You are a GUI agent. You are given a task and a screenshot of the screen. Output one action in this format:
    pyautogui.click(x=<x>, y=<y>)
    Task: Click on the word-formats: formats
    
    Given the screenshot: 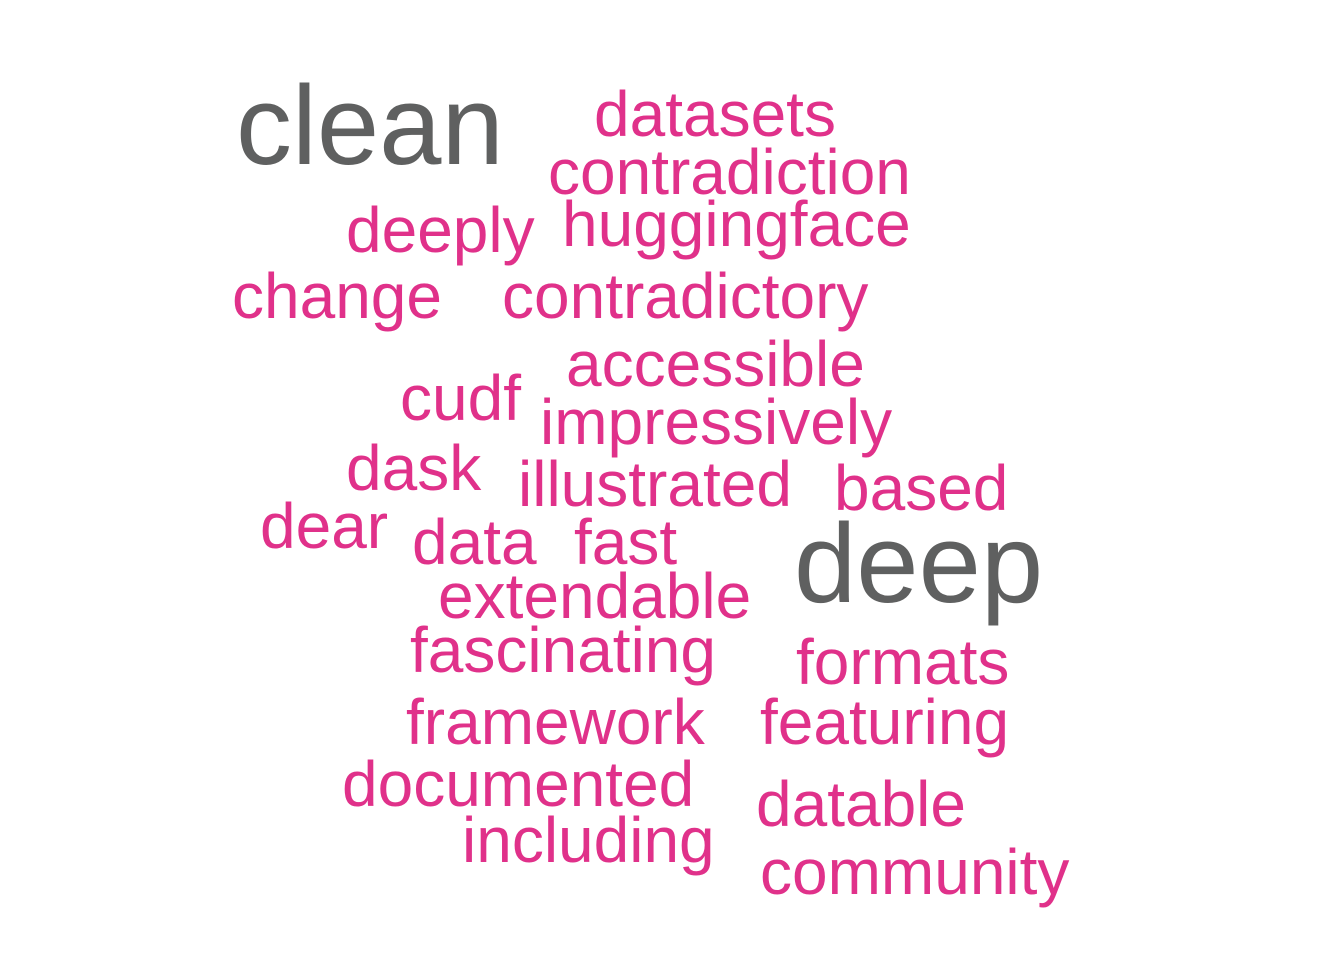 What is the action you would take?
    pyautogui.click(x=903, y=662)
    